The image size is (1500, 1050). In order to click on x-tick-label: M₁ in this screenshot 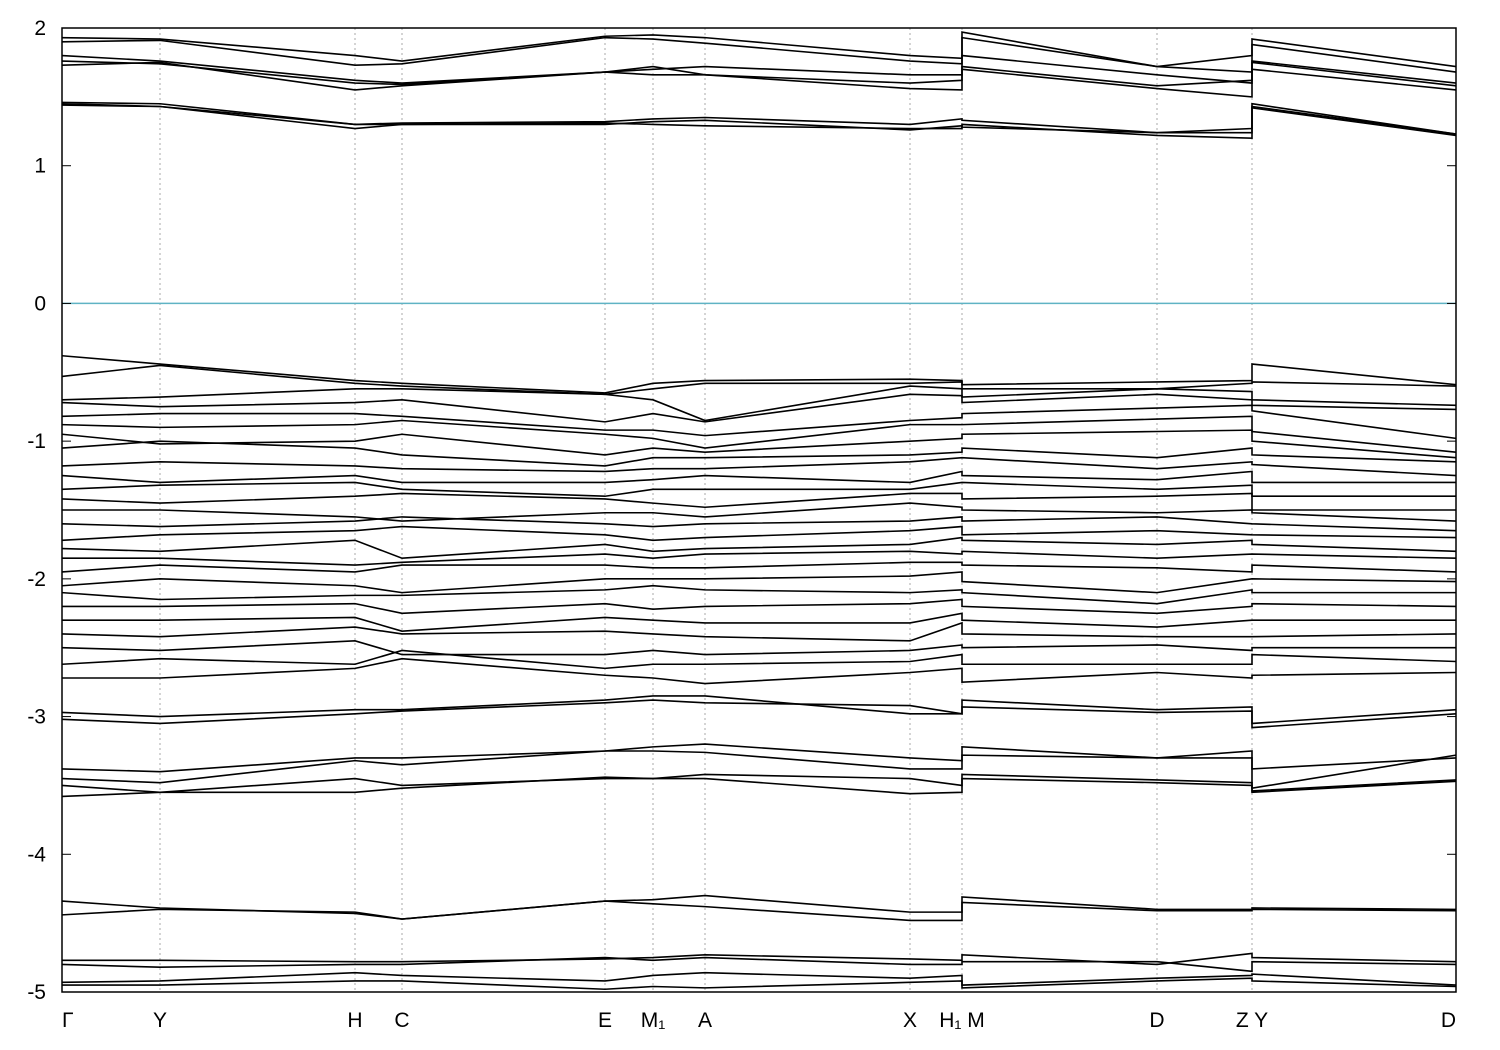, I will do `click(653, 1020)`.